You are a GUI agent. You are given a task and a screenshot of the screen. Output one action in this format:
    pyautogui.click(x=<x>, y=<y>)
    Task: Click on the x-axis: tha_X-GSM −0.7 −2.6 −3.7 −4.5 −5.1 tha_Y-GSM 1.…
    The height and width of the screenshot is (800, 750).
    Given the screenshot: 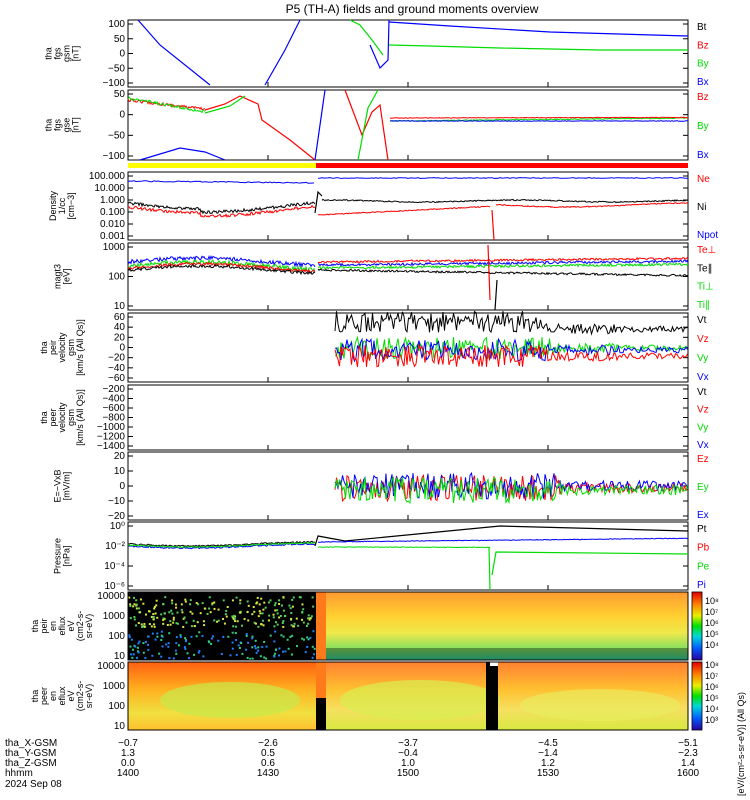 What is the action you would take?
    pyautogui.click(x=352, y=764)
    